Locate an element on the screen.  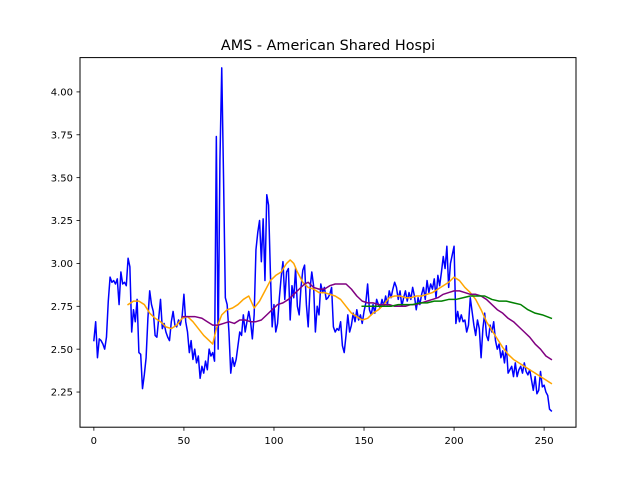
y-tick-label: 2.25 is located at coordinates (62, 393).